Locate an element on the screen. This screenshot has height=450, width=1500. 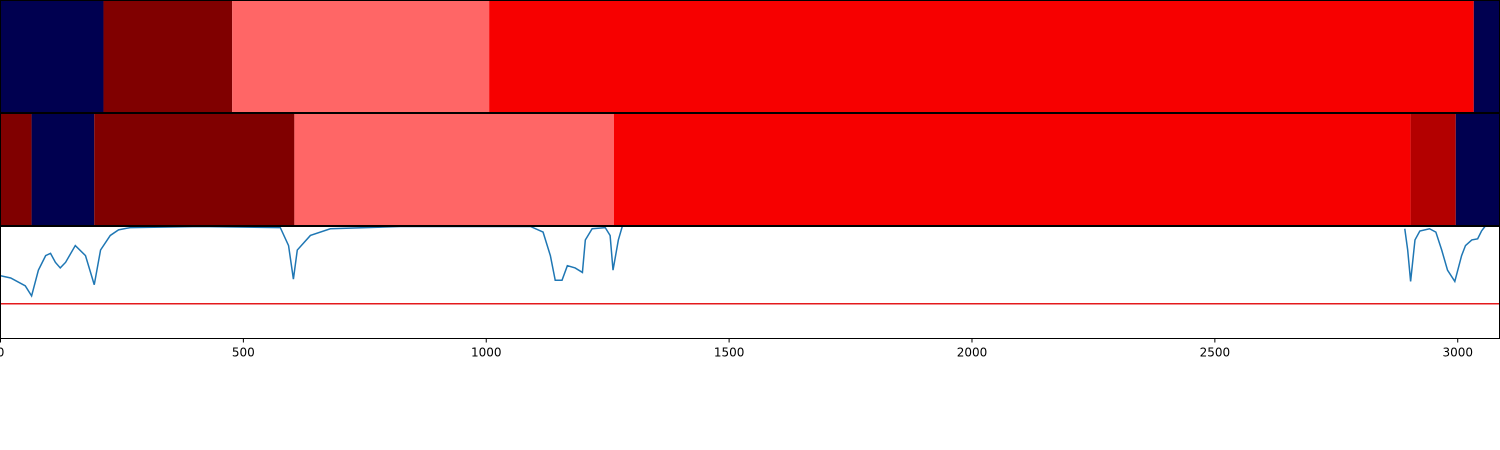
x-tick-label: 3000 is located at coordinates (1457, 353).